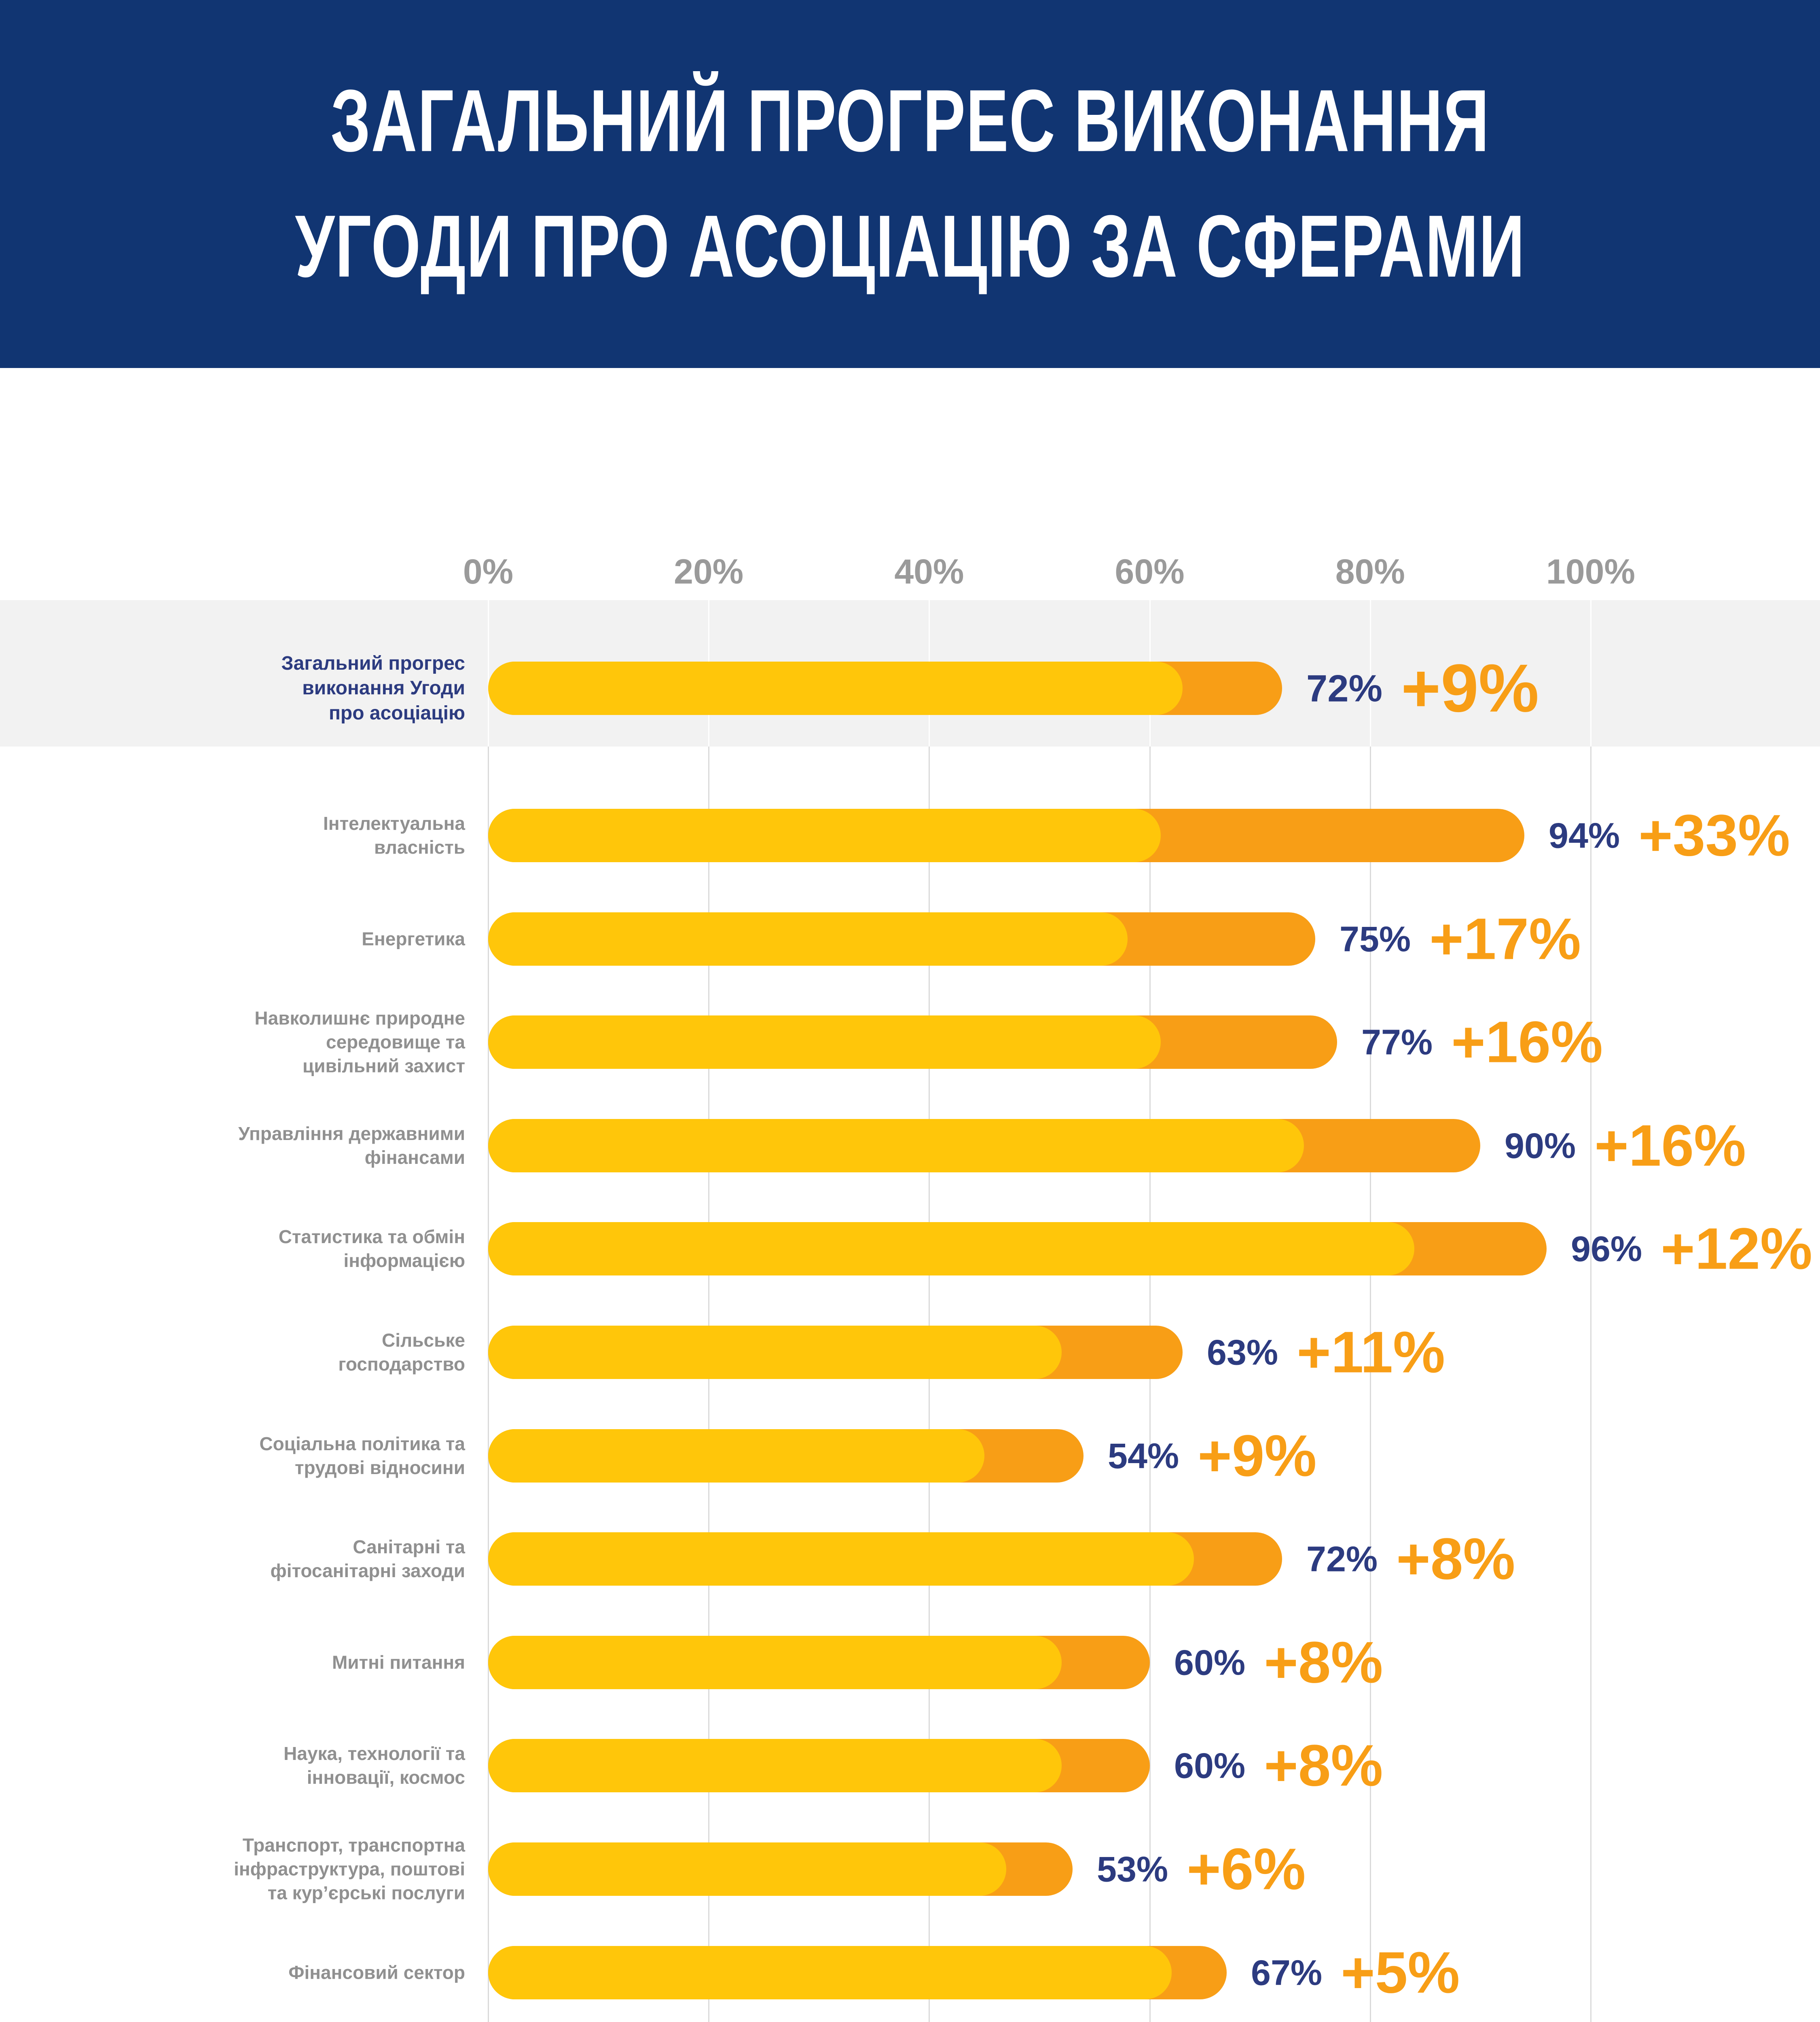  I want to click on x-tick: 80%, so click(1370, 571).